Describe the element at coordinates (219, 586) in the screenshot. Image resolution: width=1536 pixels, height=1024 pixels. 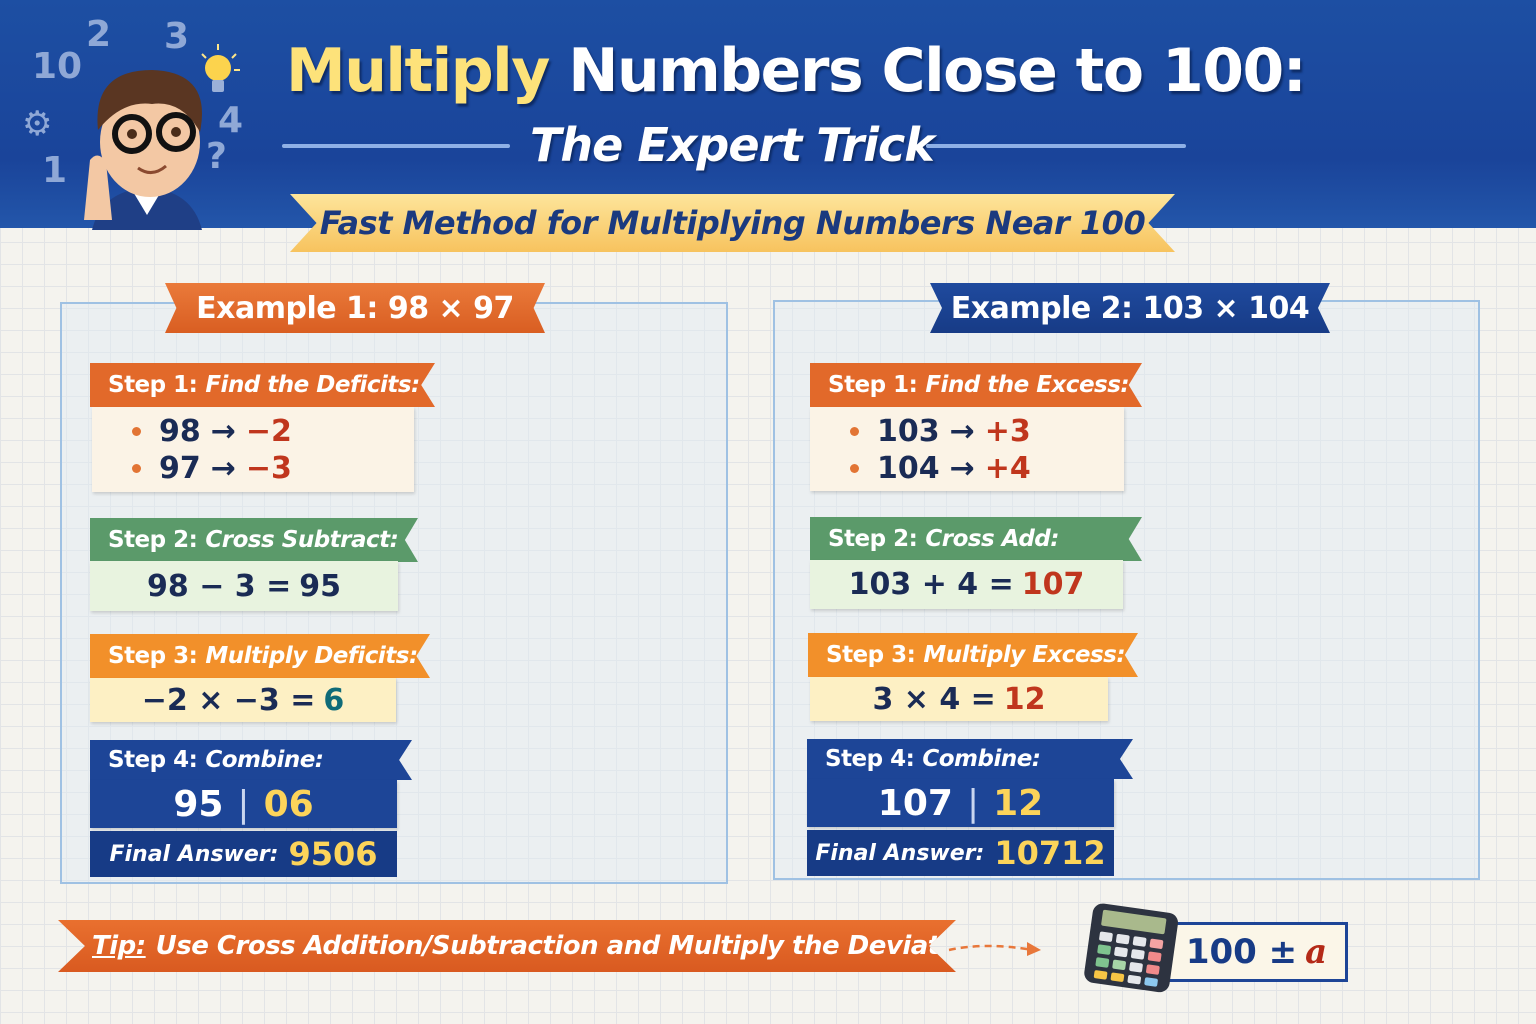
I see `expression: 98 − 3 =` at that location.